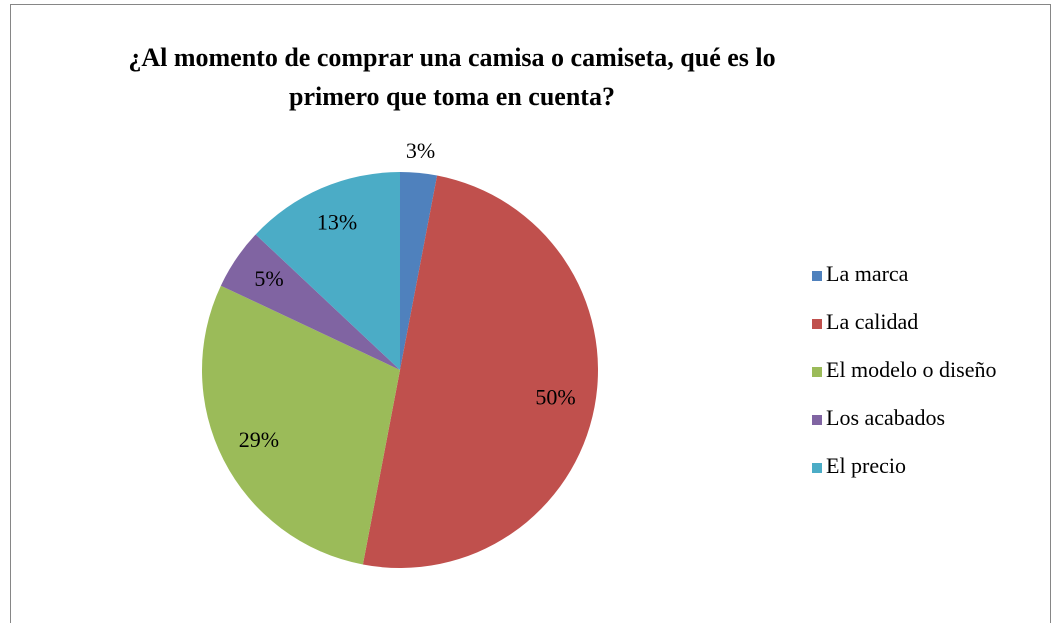 The height and width of the screenshot is (623, 1055). What do you see at coordinates (555, 397) in the screenshot?
I see `data-label: 50%` at bounding box center [555, 397].